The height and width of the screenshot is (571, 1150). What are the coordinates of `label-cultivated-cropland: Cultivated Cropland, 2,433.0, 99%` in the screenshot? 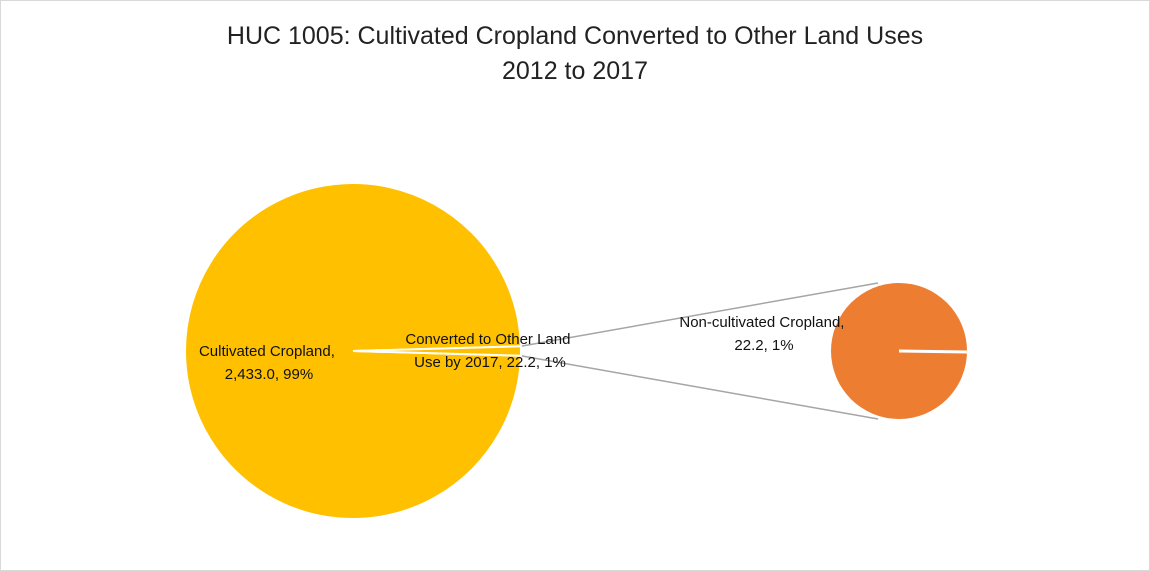 It's located at (269, 363).